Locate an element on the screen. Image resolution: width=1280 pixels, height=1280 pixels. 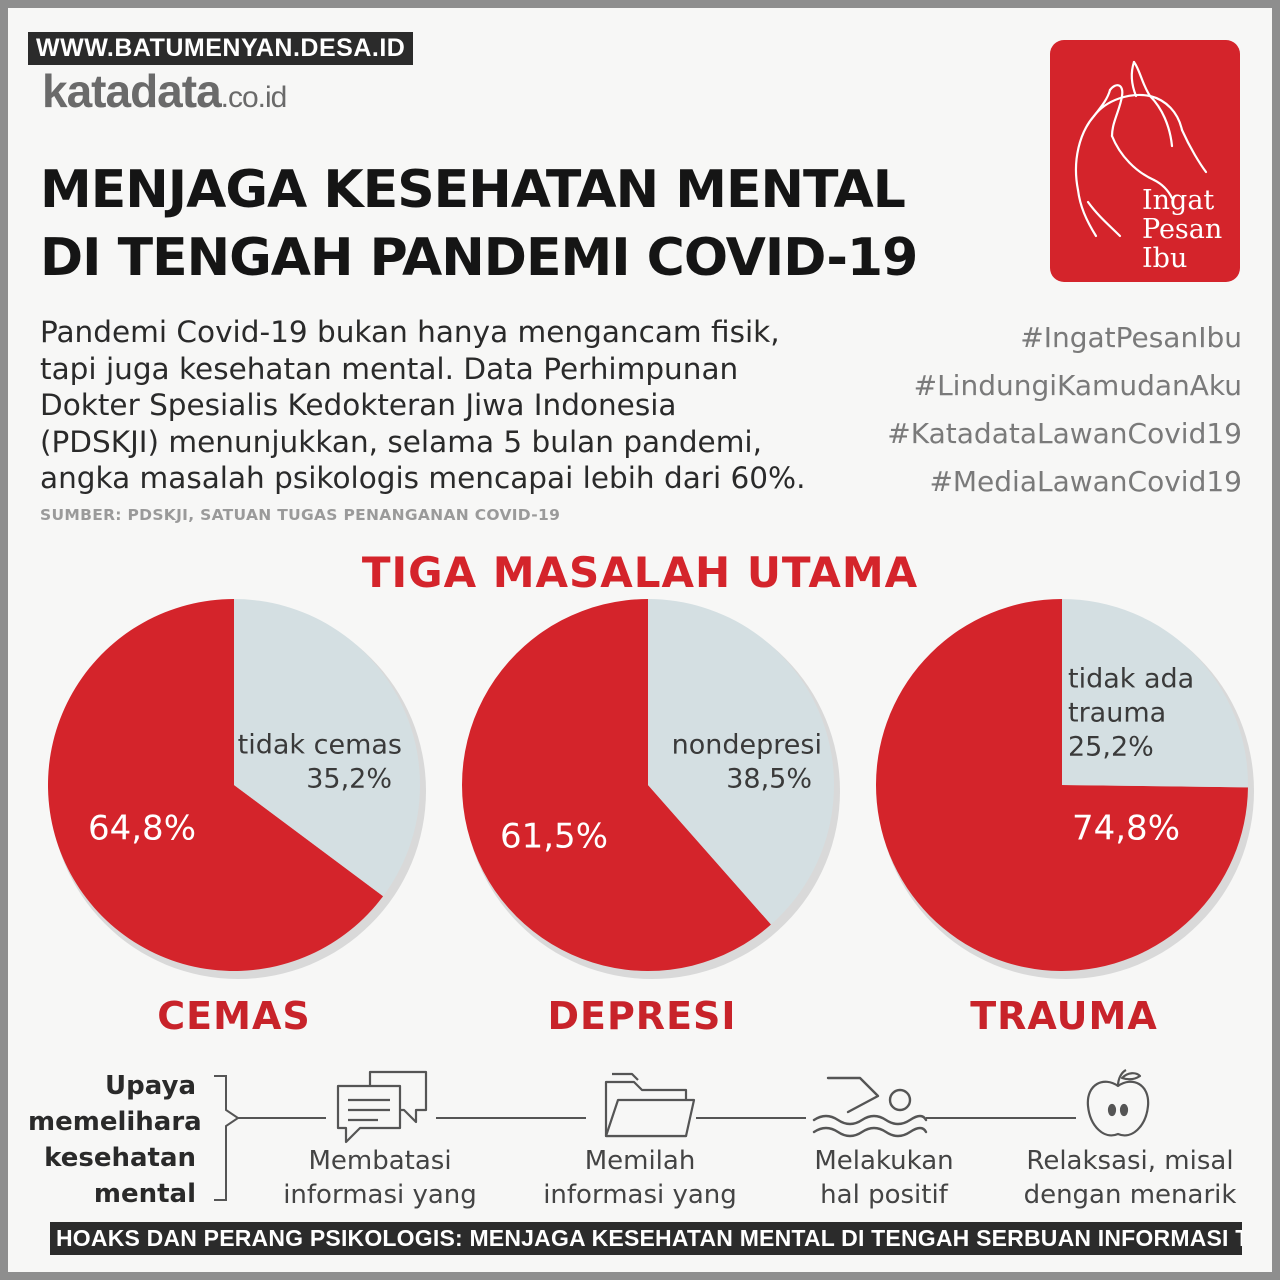
upaya-item-3: Melakukan hal positif is located at coordinates (884, 1178).